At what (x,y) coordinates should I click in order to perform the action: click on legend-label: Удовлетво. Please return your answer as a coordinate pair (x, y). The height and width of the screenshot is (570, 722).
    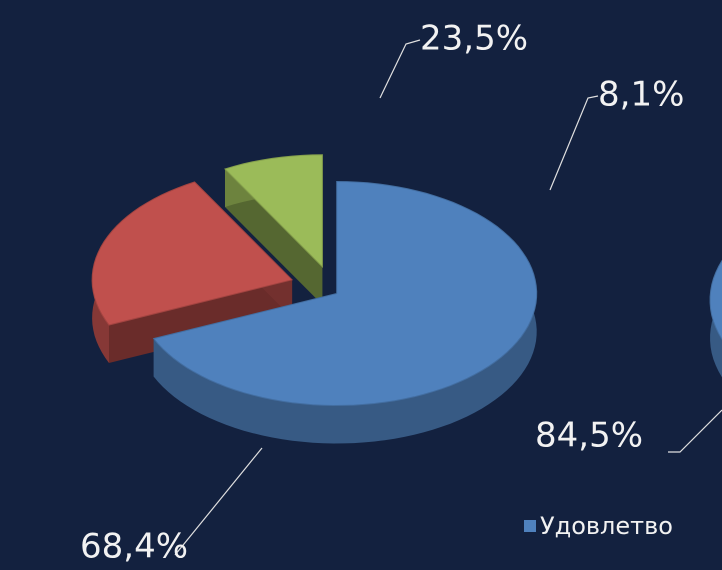
    Looking at the image, I should click on (606, 526).